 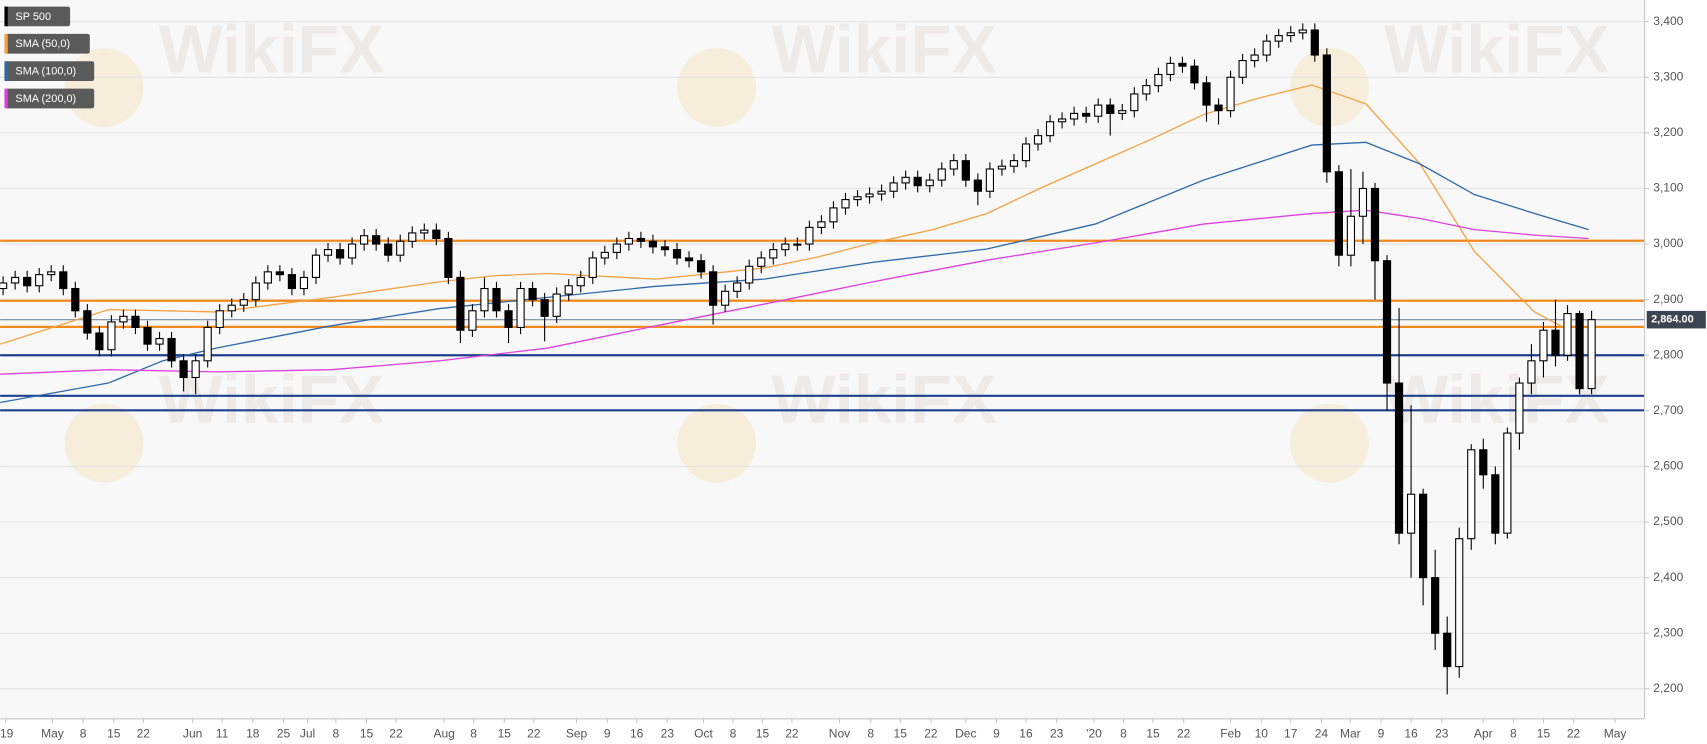 I want to click on y-tick-label: 3,000, so click(x=1668, y=243).